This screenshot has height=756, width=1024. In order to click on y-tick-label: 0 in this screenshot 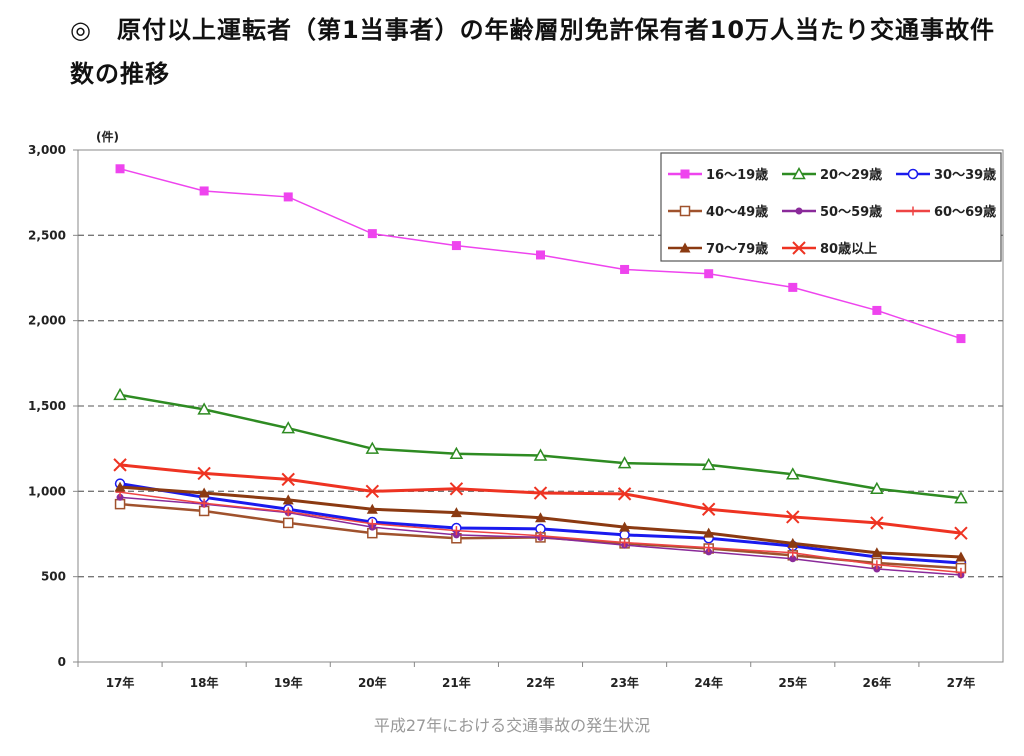, I will do `click(62, 662)`.